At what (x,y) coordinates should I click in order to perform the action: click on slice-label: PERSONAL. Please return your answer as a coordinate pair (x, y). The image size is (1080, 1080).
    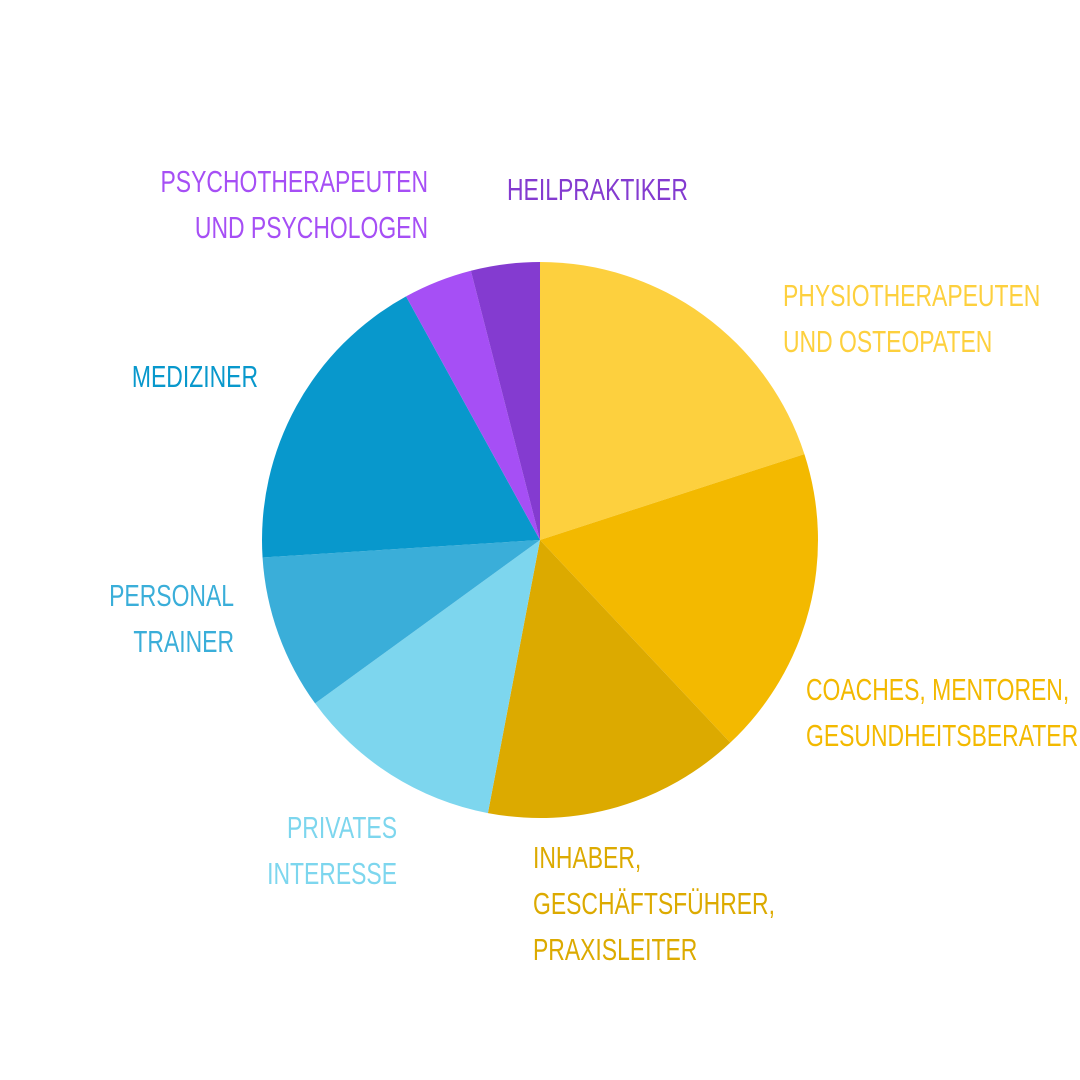
    Looking at the image, I should click on (171, 595).